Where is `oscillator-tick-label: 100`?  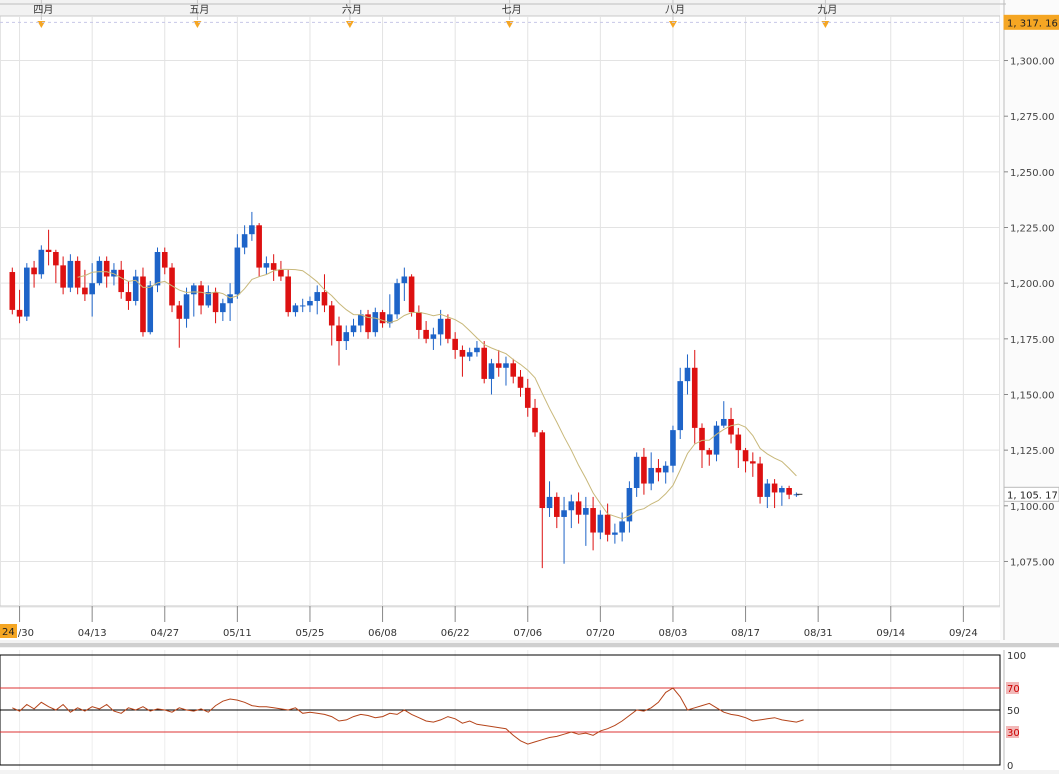 oscillator-tick-label: 100 is located at coordinates (1016, 656).